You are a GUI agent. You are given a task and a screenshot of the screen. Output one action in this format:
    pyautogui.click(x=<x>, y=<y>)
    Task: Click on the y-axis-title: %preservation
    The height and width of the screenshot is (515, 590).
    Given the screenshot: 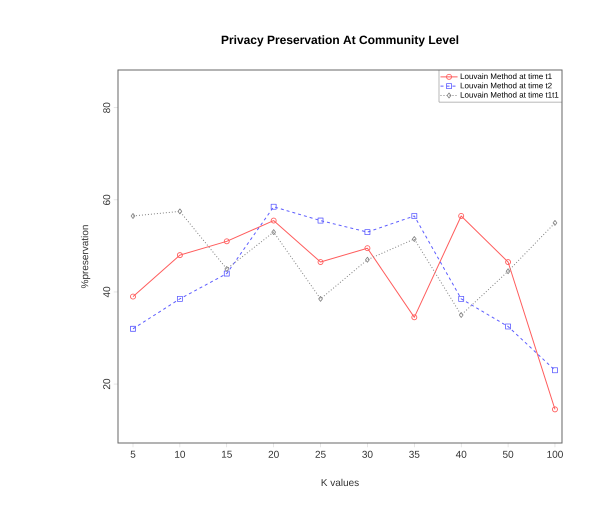 What is the action you would take?
    pyautogui.click(x=85, y=256)
    